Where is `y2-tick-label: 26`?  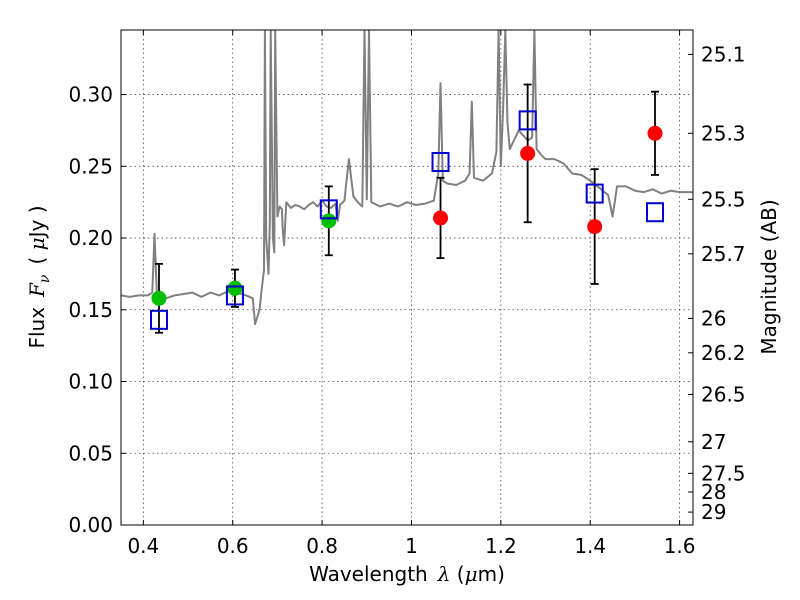
y2-tick-label: 26 is located at coordinates (713, 318).